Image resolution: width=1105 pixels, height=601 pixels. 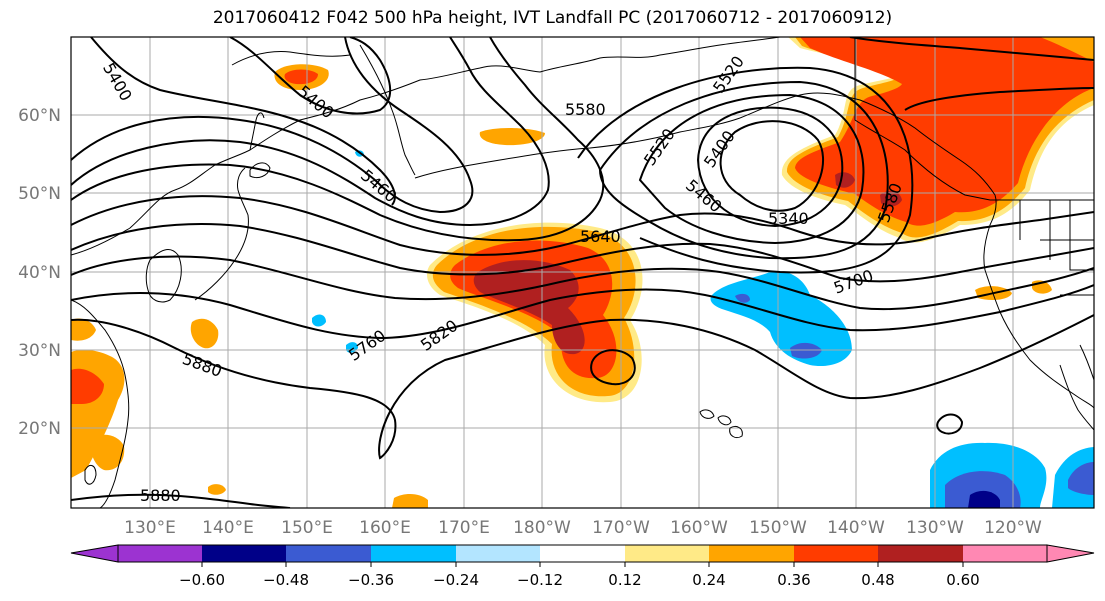 I want to click on us-states, so click(x=1056, y=248).